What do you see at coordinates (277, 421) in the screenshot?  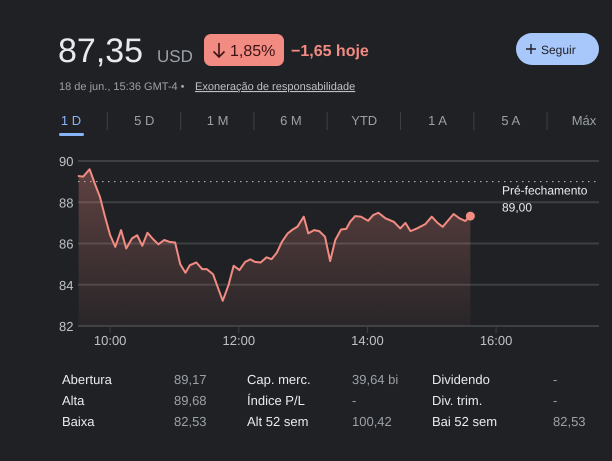 I see `text: Alt 52 sem` at bounding box center [277, 421].